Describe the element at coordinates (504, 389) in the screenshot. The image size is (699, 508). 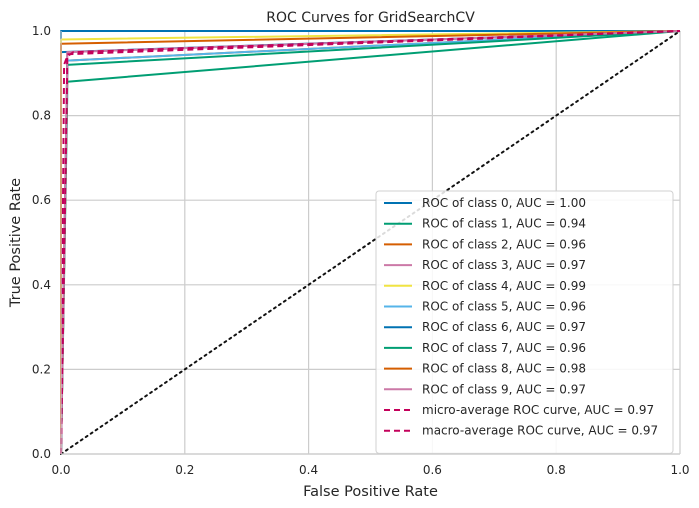
I see `legend-label: ROC of class 9, AUC = 0.97` at that location.